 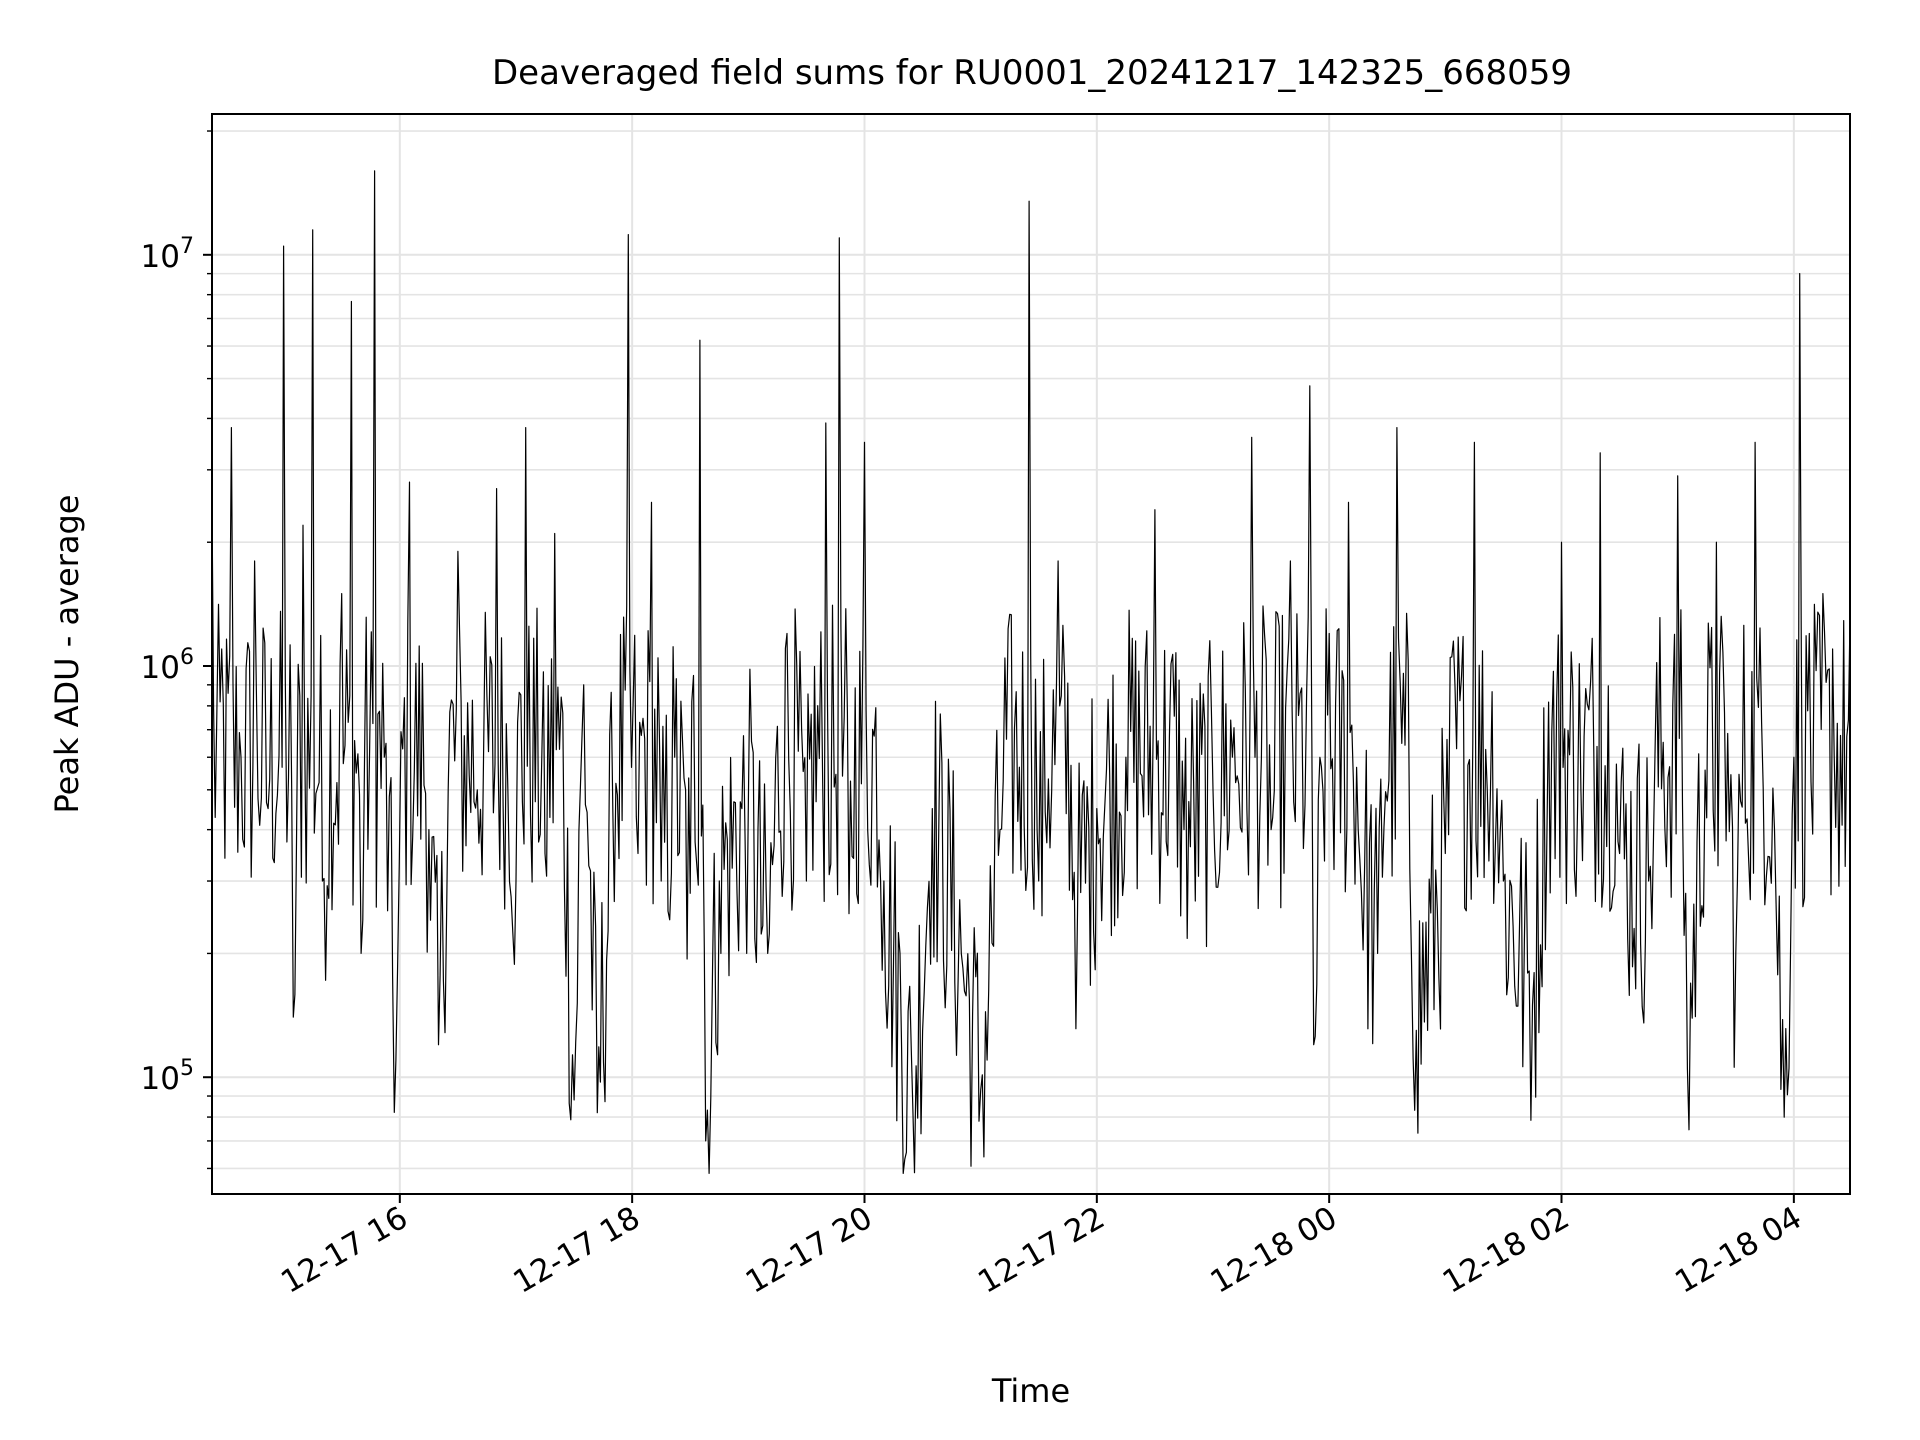 I want to click on x-axis-label: Time, so click(x=1030, y=1391).